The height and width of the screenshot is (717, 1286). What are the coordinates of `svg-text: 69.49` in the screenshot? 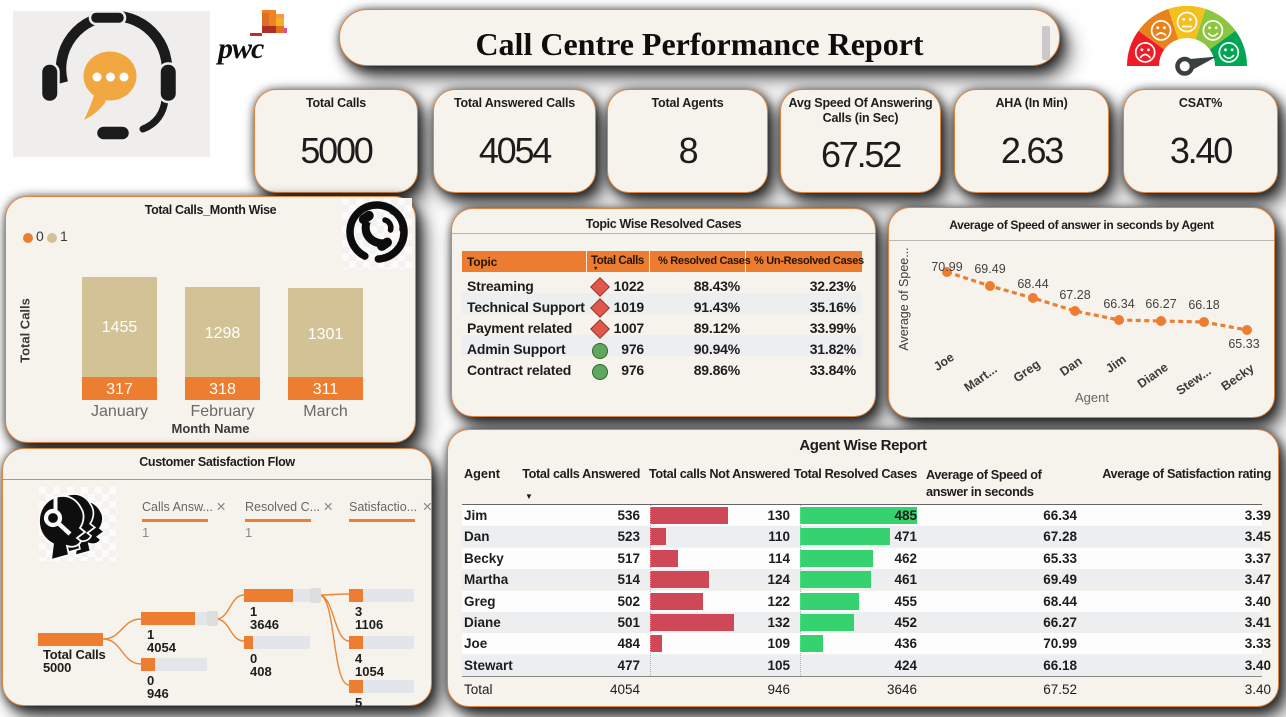 It's located at (989, 269).